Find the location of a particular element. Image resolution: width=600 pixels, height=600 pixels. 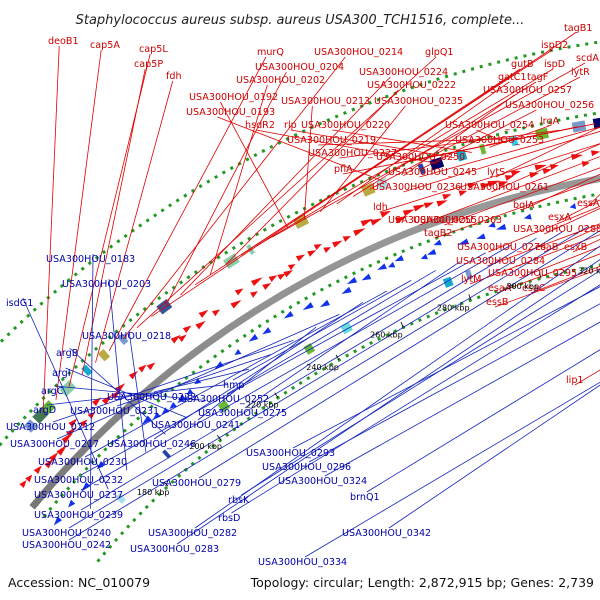

tick-label: 220 kbp is located at coordinates (262, 404).